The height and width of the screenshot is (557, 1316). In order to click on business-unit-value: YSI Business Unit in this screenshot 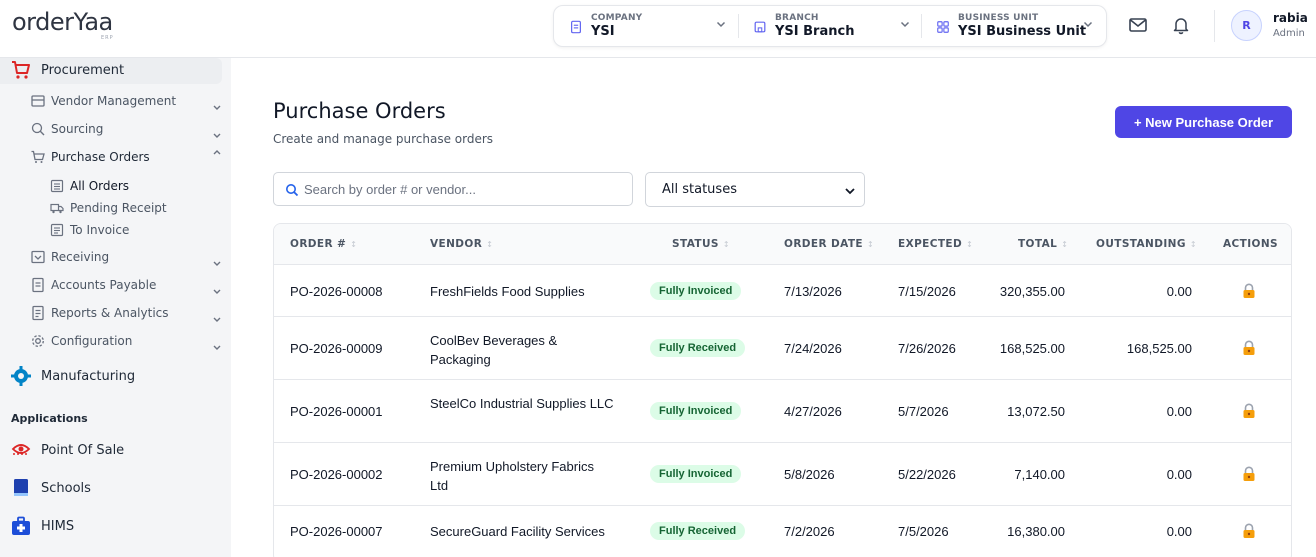, I will do `click(1022, 31)`.